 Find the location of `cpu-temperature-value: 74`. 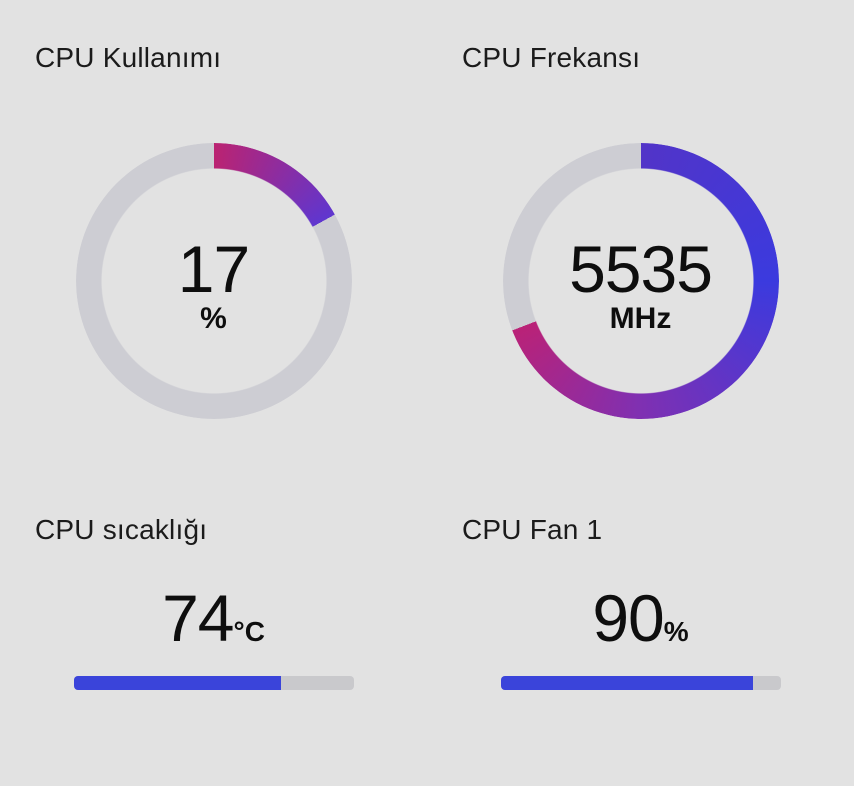

cpu-temperature-value: 74 is located at coordinates (198, 618).